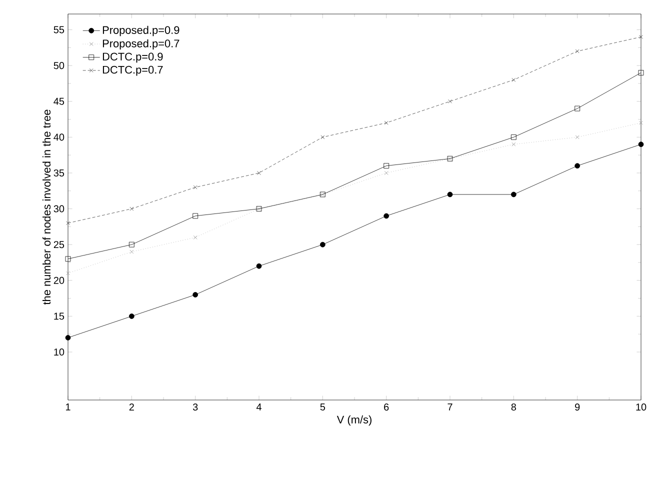  What do you see at coordinates (59, 30) in the screenshot?
I see `y-tick-label: 55` at bounding box center [59, 30].